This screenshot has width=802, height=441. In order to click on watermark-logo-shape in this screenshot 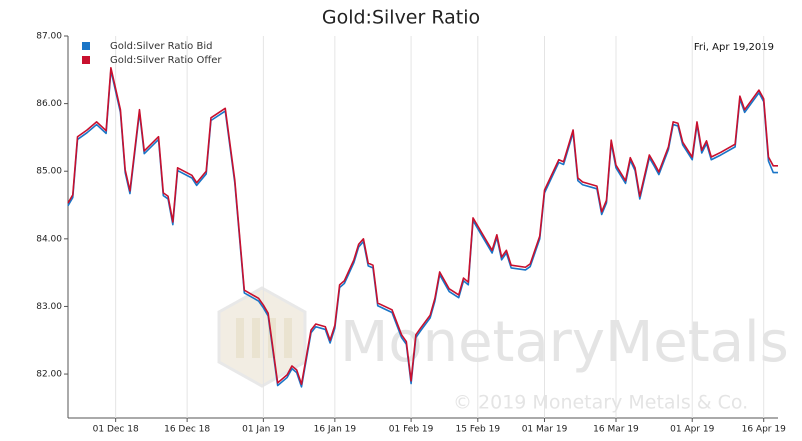, I will do `click(262, 337)`.